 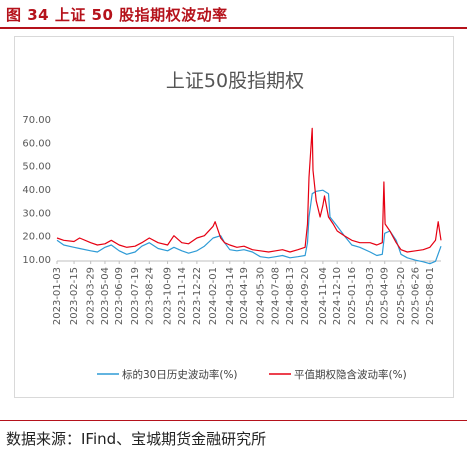 What do you see at coordinates (117, 15) in the screenshot?
I see `figure-title: 图 34 上证 50 股指期权波动率` at bounding box center [117, 15].